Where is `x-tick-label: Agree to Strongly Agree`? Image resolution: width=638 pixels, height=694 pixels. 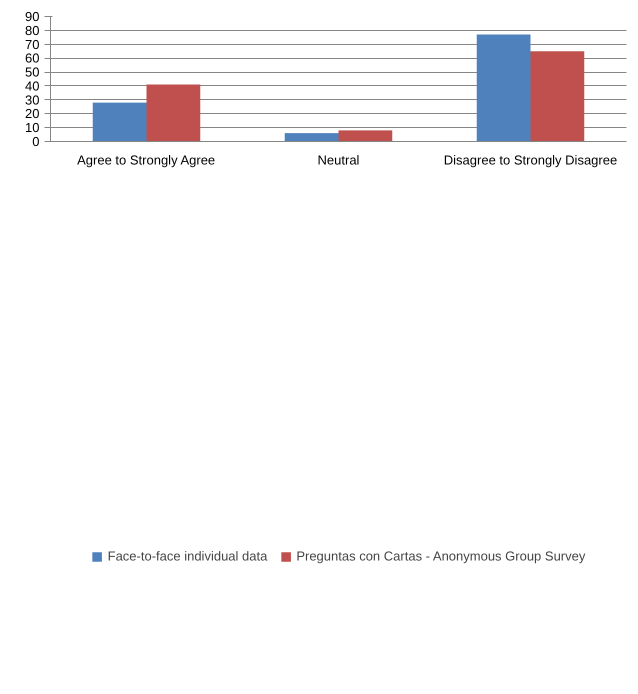 x-tick-label: Agree to Strongly Agree is located at coordinates (146, 160).